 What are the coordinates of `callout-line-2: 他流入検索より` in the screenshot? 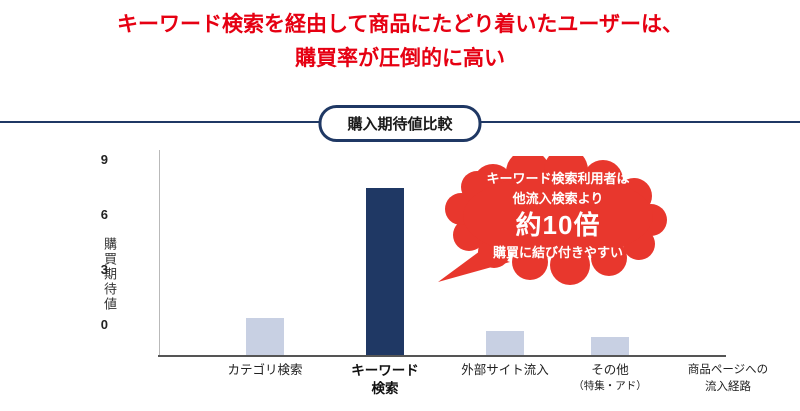 It's located at (558, 198).